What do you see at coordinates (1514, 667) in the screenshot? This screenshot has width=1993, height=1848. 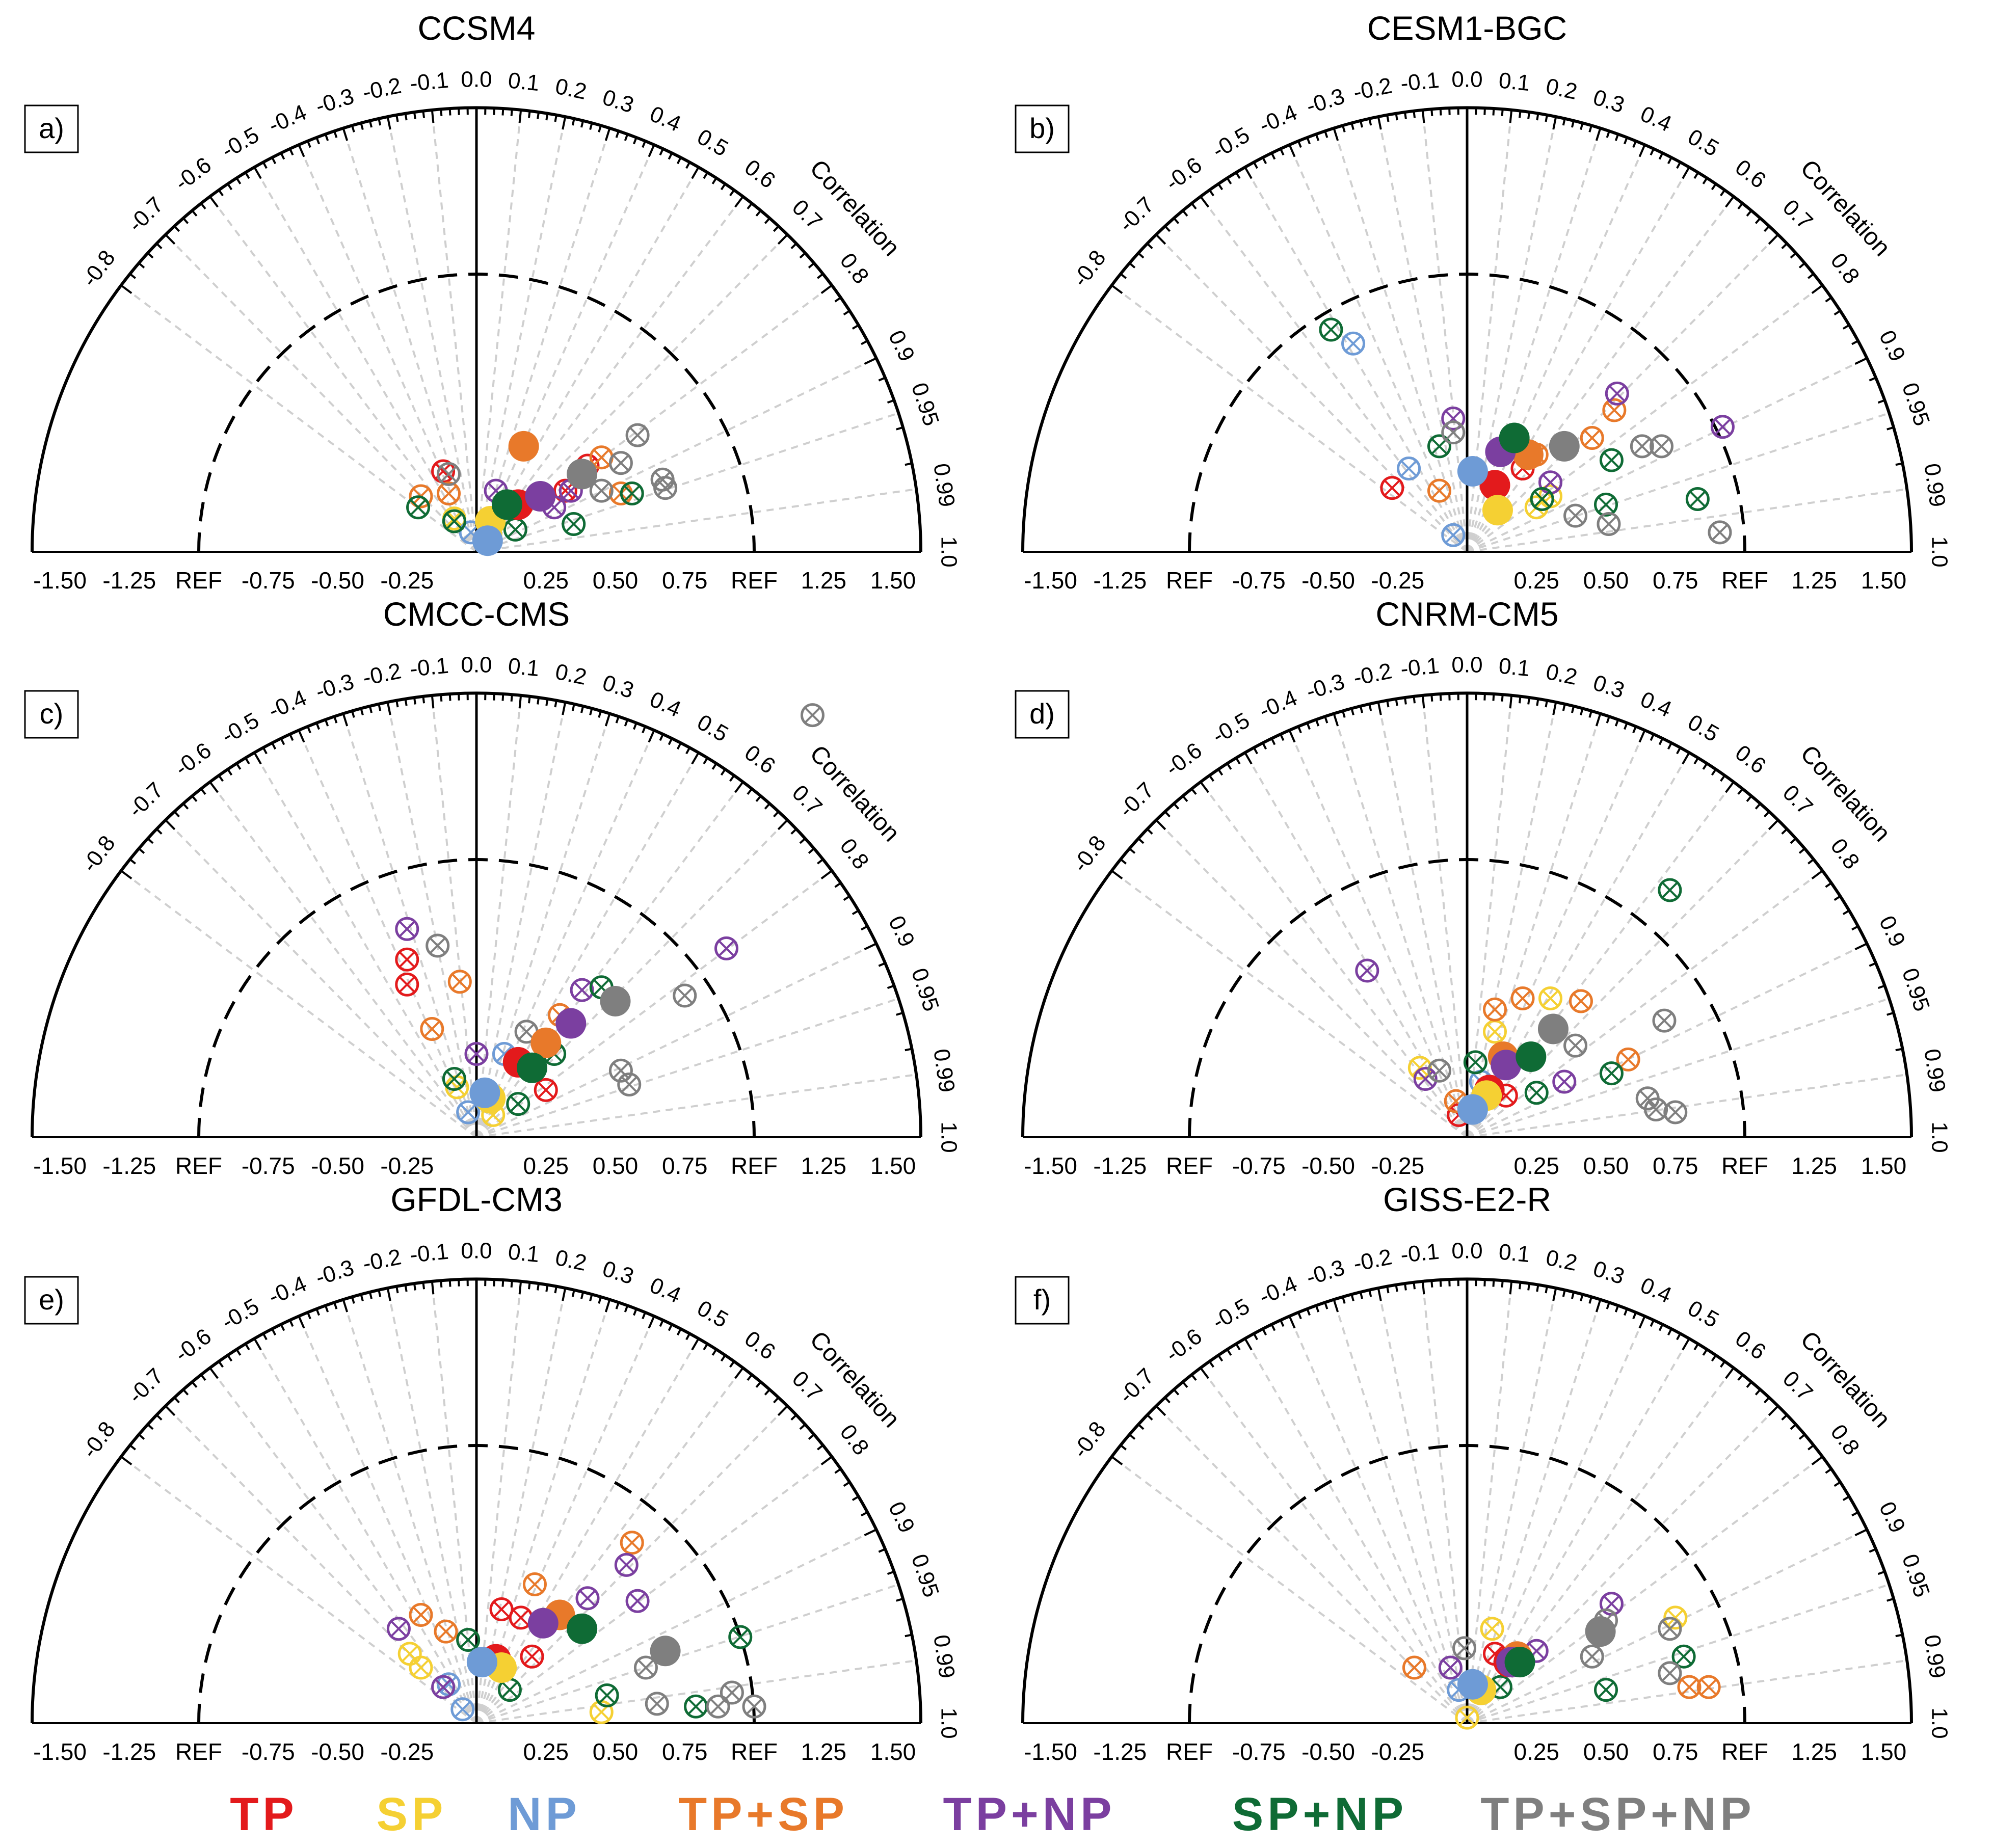 I see `correlation-tick-label: 0.1` at bounding box center [1514, 667].